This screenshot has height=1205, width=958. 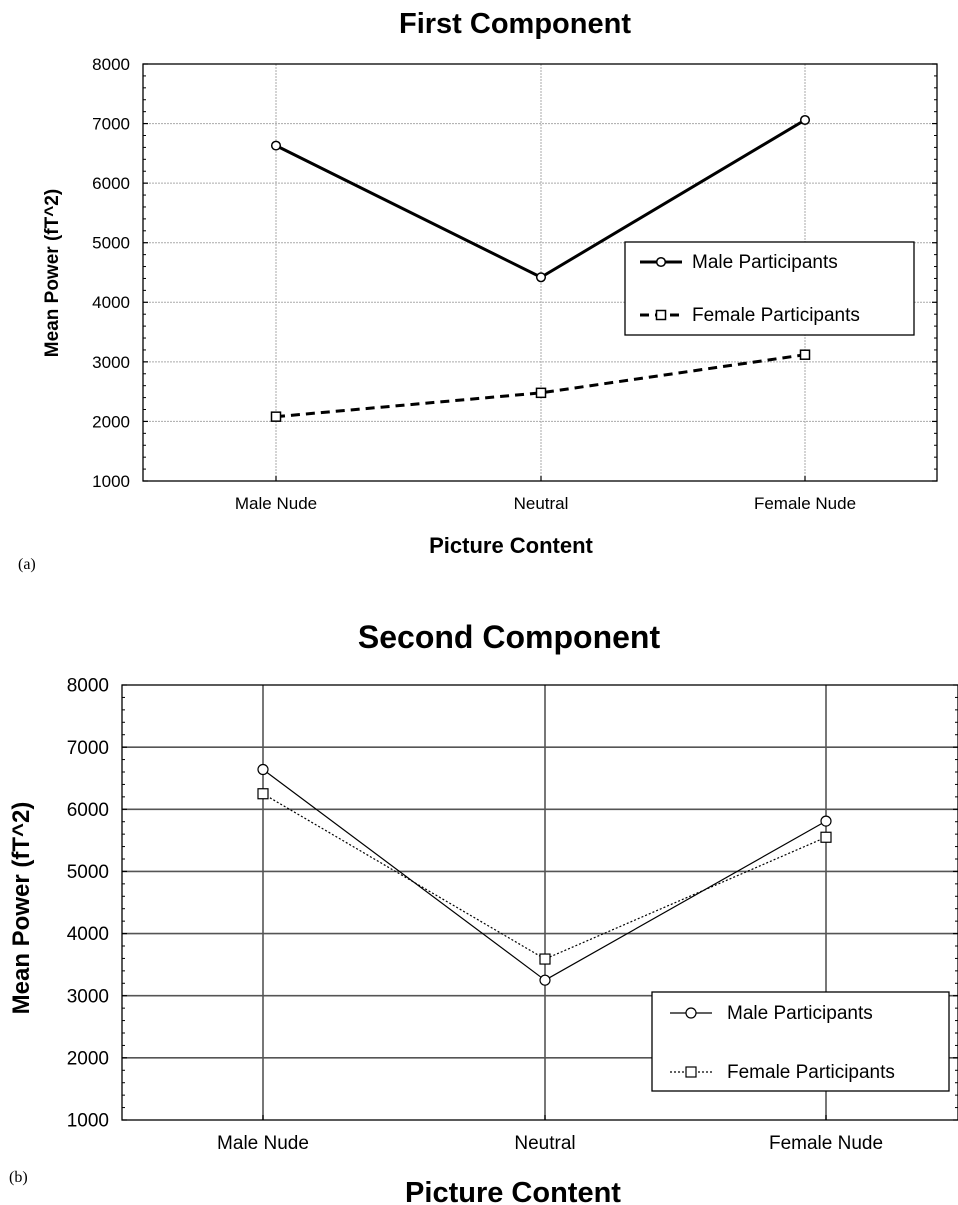 I want to click on chart-a-y-axis-label: Mean Power (fT^2), so click(x=52, y=273).